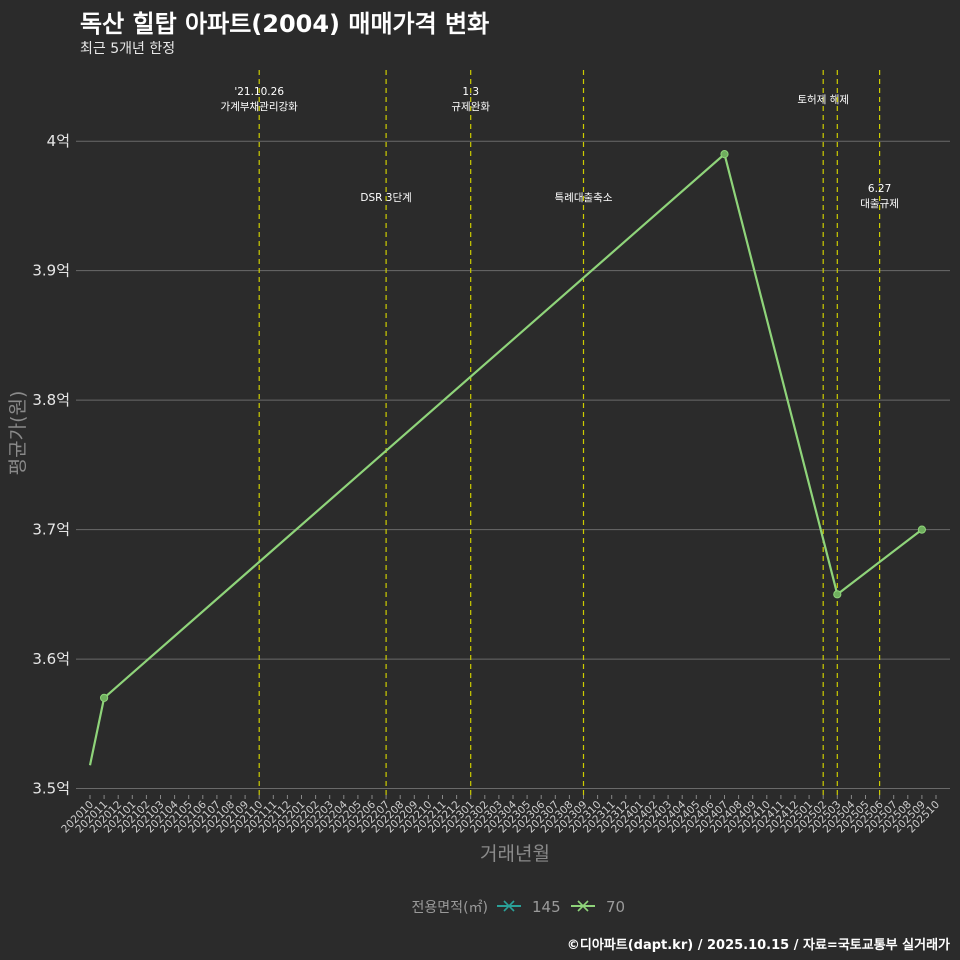 This screenshot has width=960, height=960. Describe the element at coordinates (51, 659) in the screenshot. I see `y-tick-label: 3.6억` at that location.